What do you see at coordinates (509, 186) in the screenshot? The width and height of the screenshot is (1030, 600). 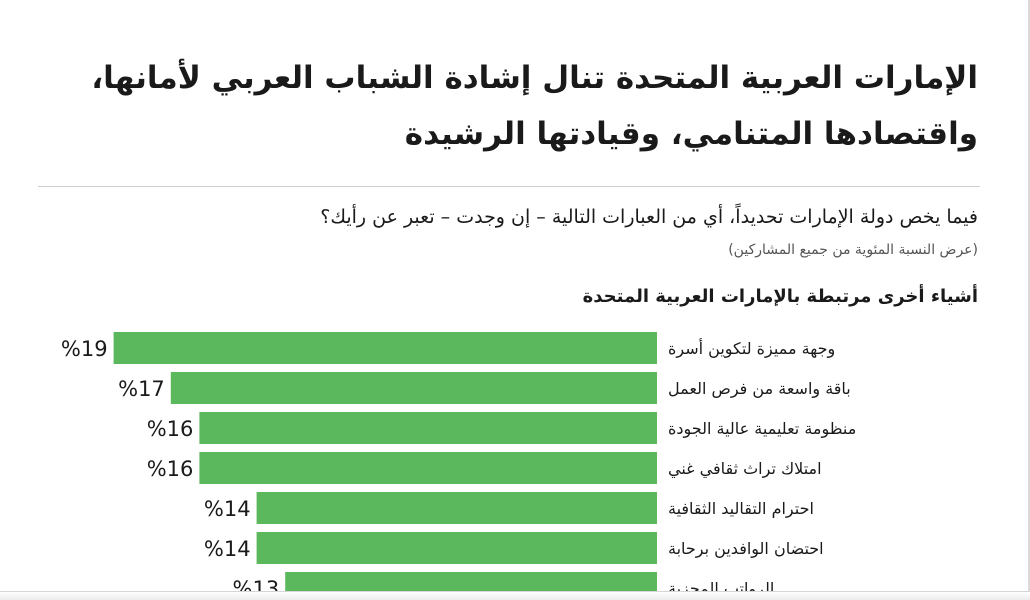 I see `divider` at bounding box center [509, 186].